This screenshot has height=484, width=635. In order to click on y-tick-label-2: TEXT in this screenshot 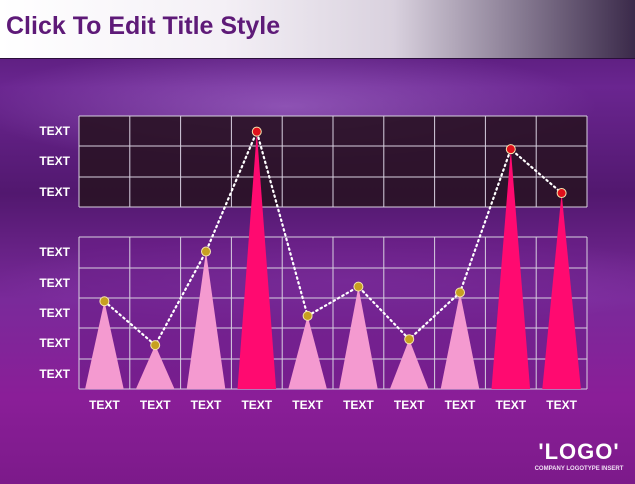, I will do `click(54, 161)`.